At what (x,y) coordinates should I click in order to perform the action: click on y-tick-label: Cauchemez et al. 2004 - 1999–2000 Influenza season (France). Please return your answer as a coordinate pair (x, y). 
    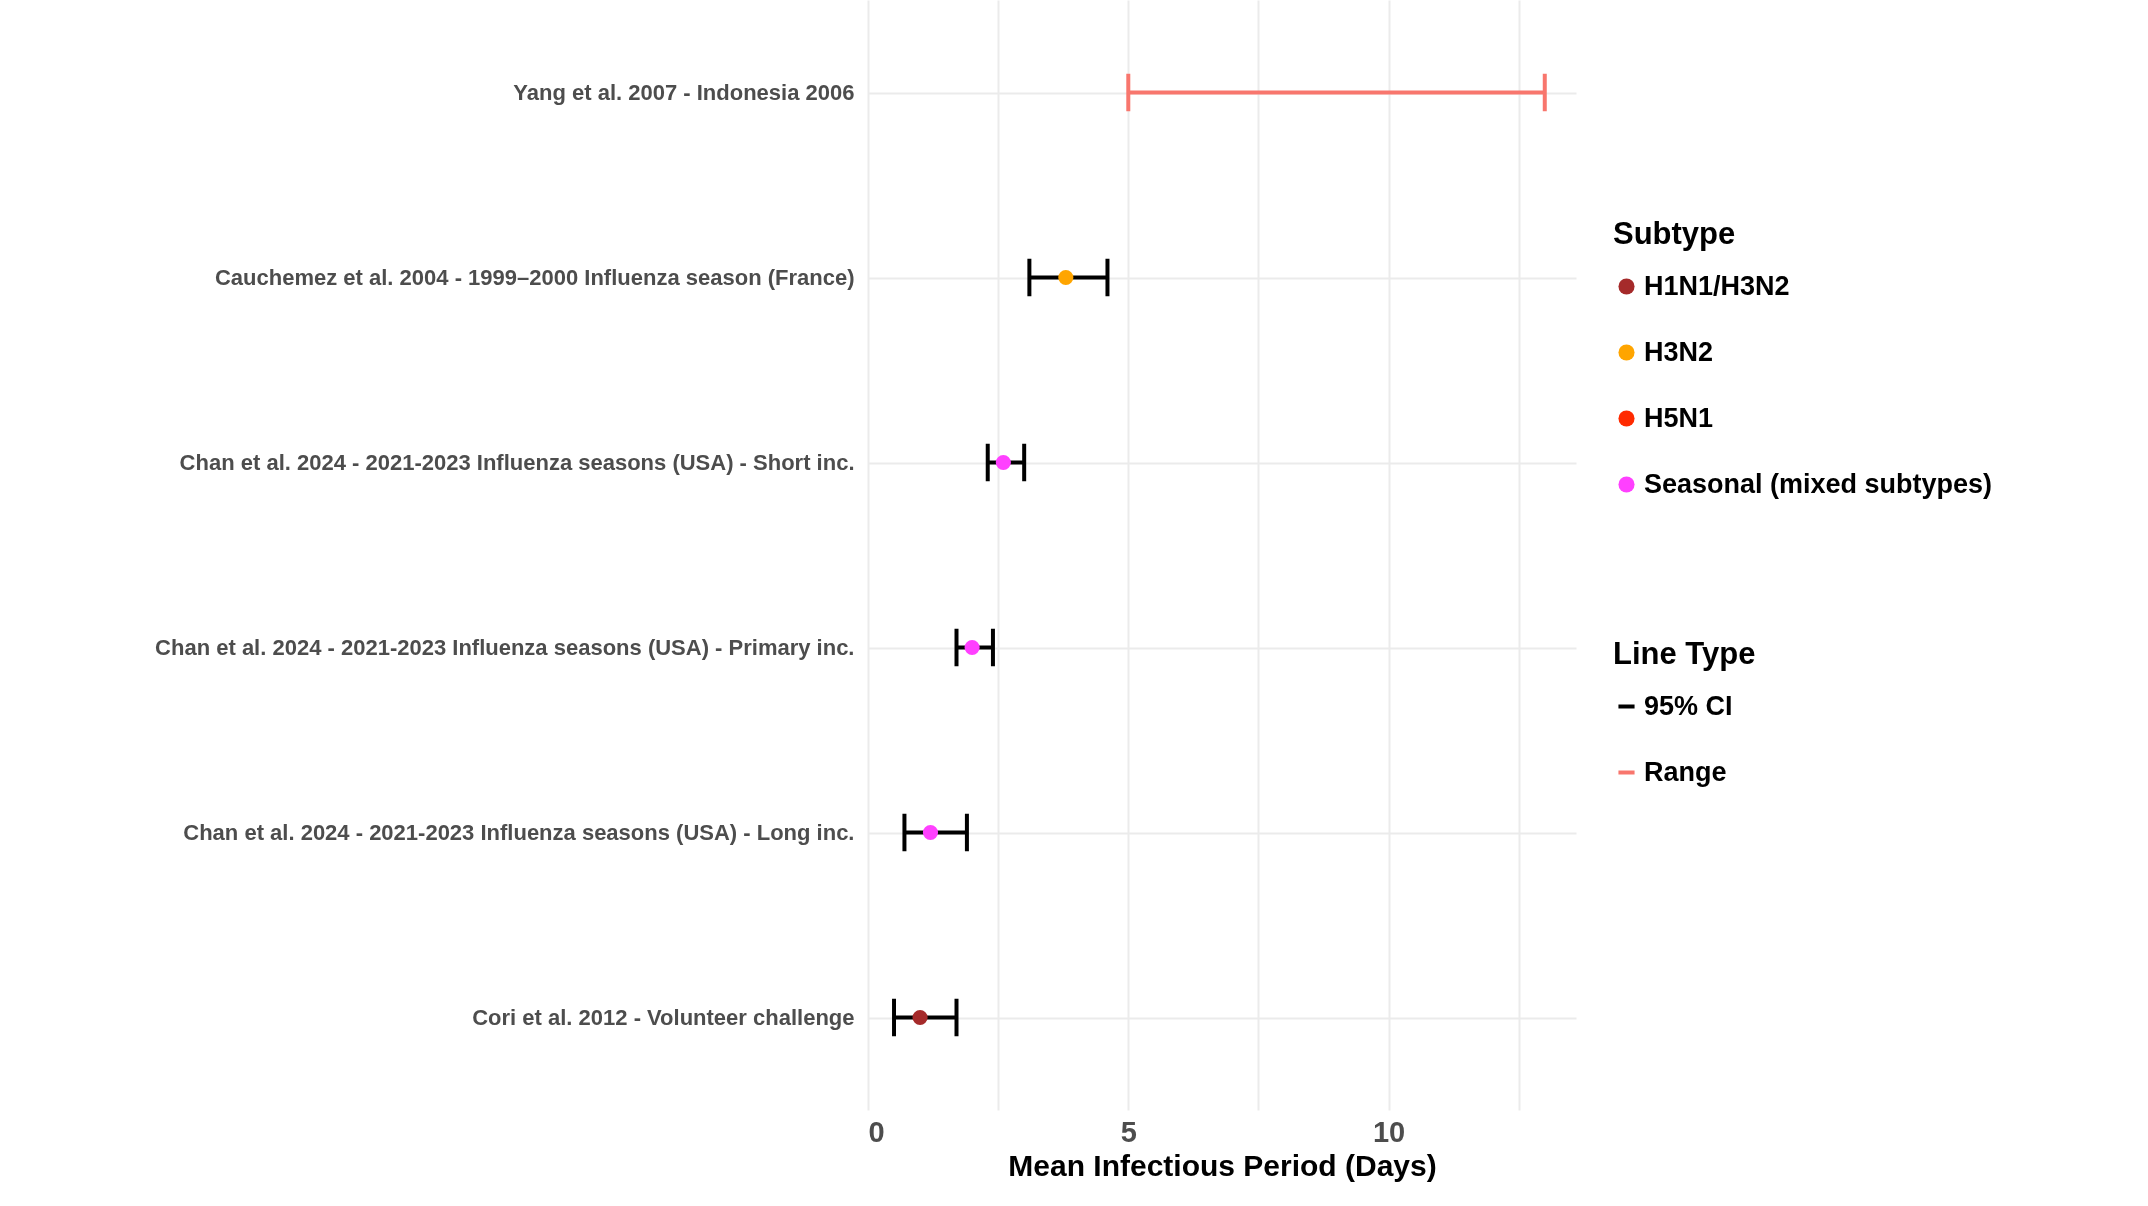
    Looking at the image, I should click on (534, 277).